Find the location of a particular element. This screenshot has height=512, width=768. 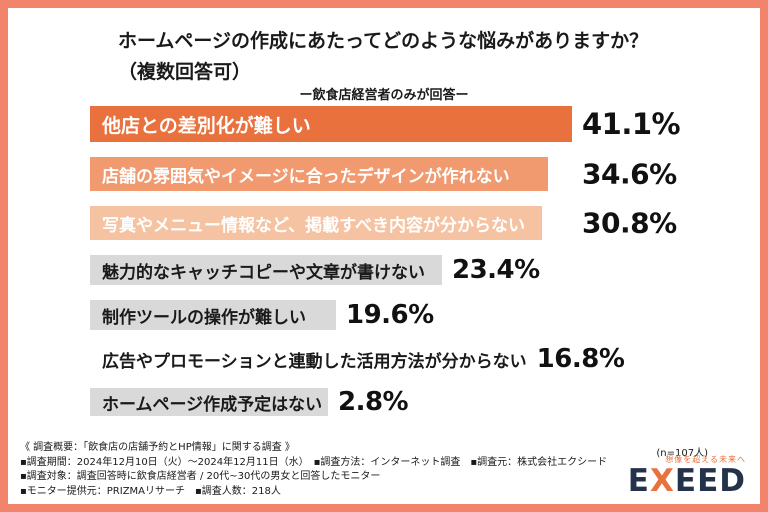

footer-line: ▪調査対象：調査回答時に飲食店経営者 / 20代~30代の男女と回答したモニター is located at coordinates (200, 476).